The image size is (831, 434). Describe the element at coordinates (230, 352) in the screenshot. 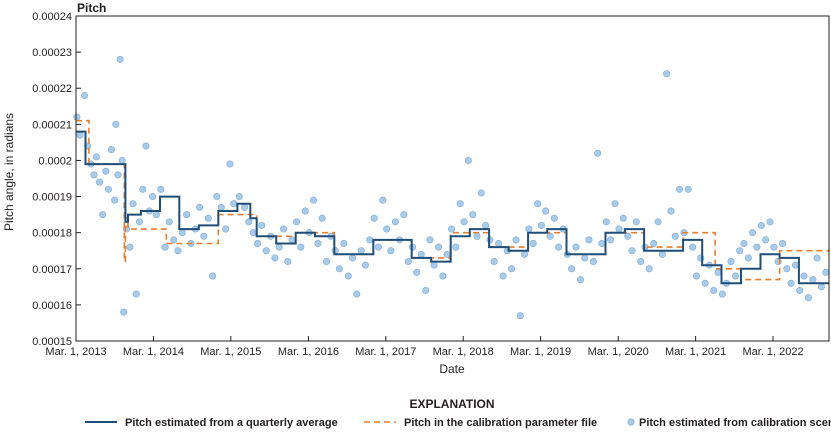

I see `x-tick-label: Mar. 1, 2015` at that location.